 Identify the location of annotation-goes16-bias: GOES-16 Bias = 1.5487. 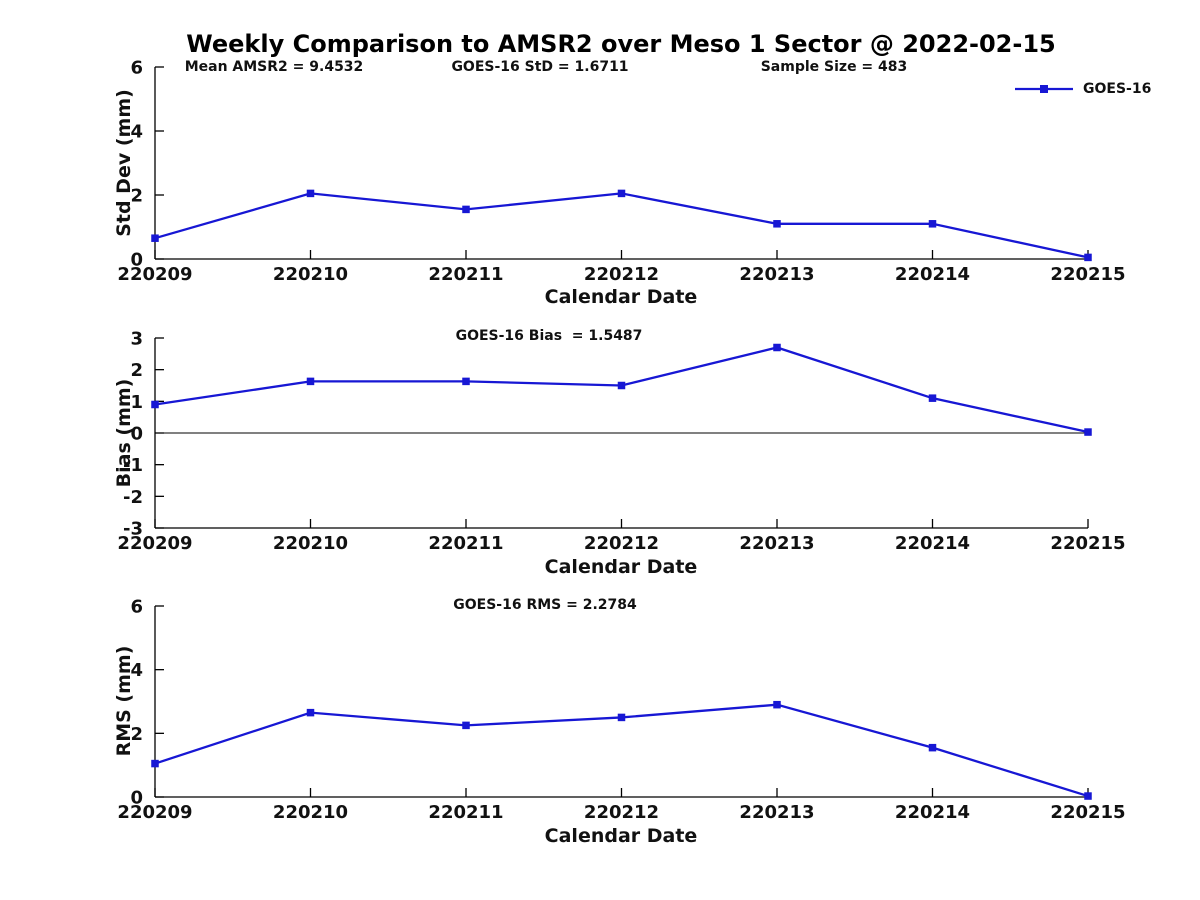
(549, 336).